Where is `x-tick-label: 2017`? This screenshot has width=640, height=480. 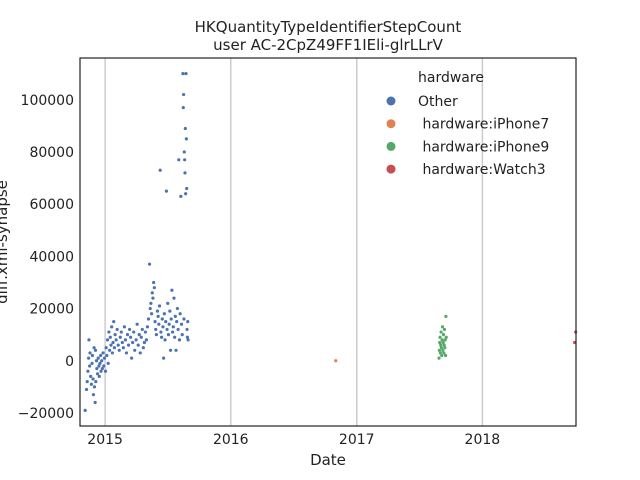
x-tick-label: 2017 is located at coordinates (357, 440).